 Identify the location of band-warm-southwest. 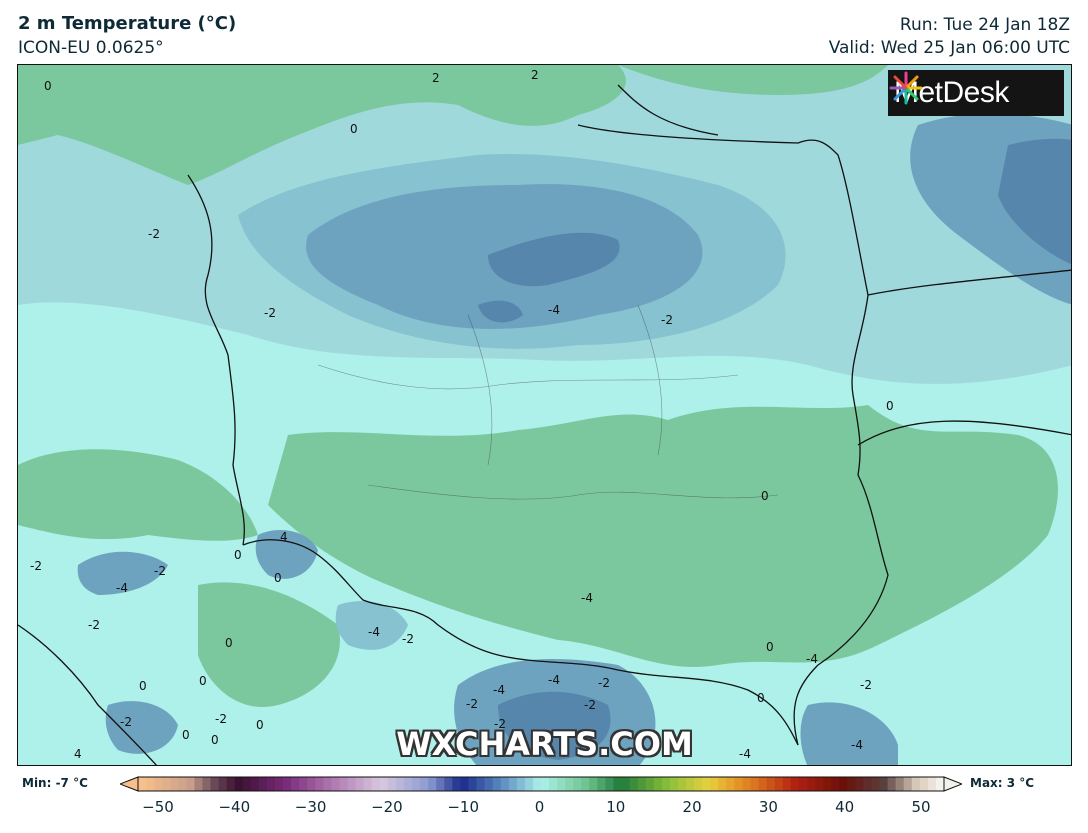
(269, 644).